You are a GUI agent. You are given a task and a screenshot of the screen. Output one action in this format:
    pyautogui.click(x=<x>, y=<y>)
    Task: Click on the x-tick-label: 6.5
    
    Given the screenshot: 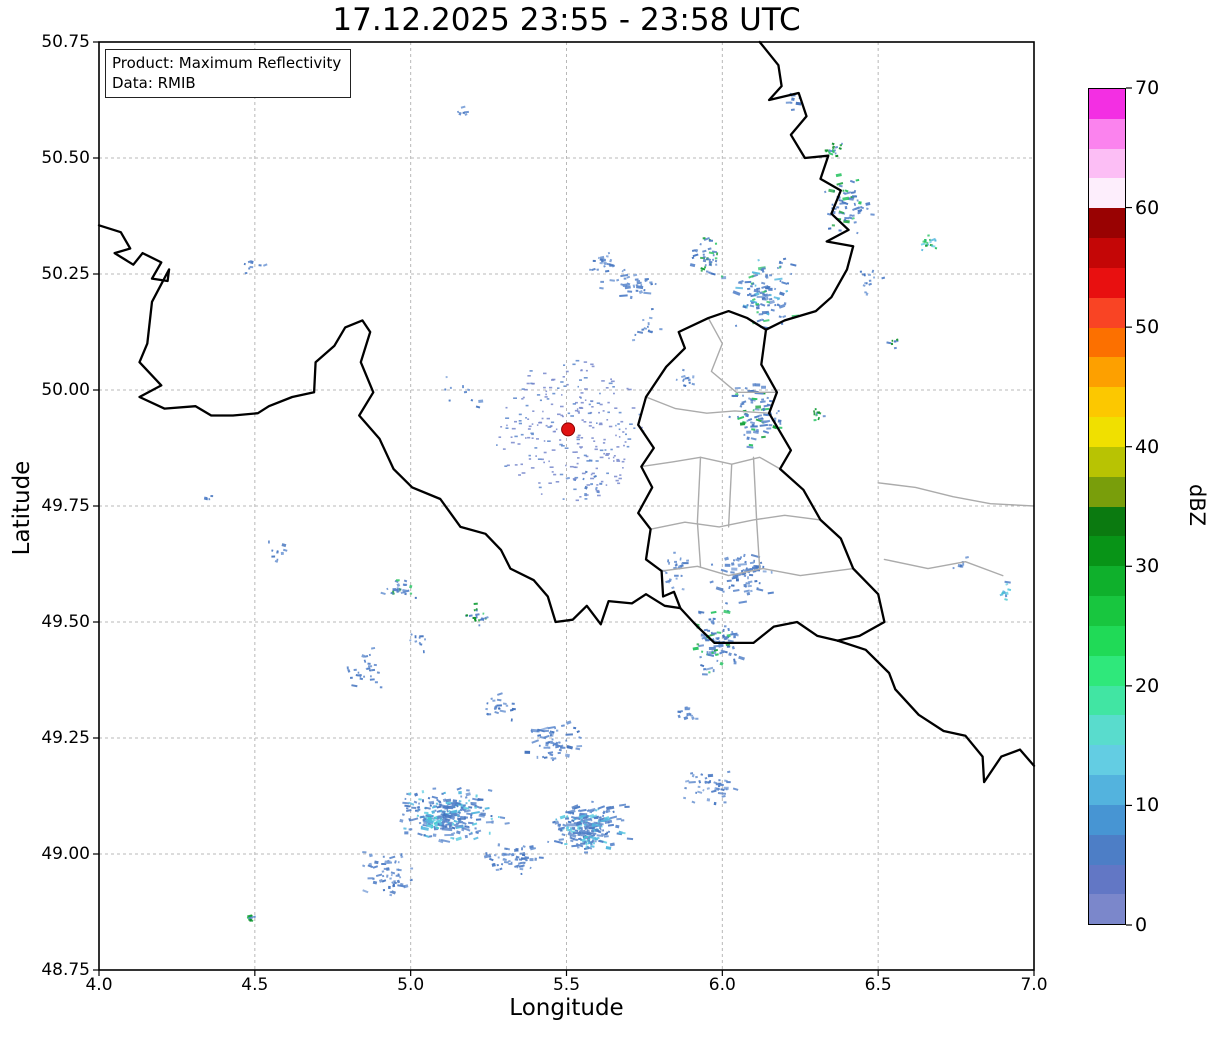 What is the action you would take?
    pyautogui.click(x=878, y=985)
    